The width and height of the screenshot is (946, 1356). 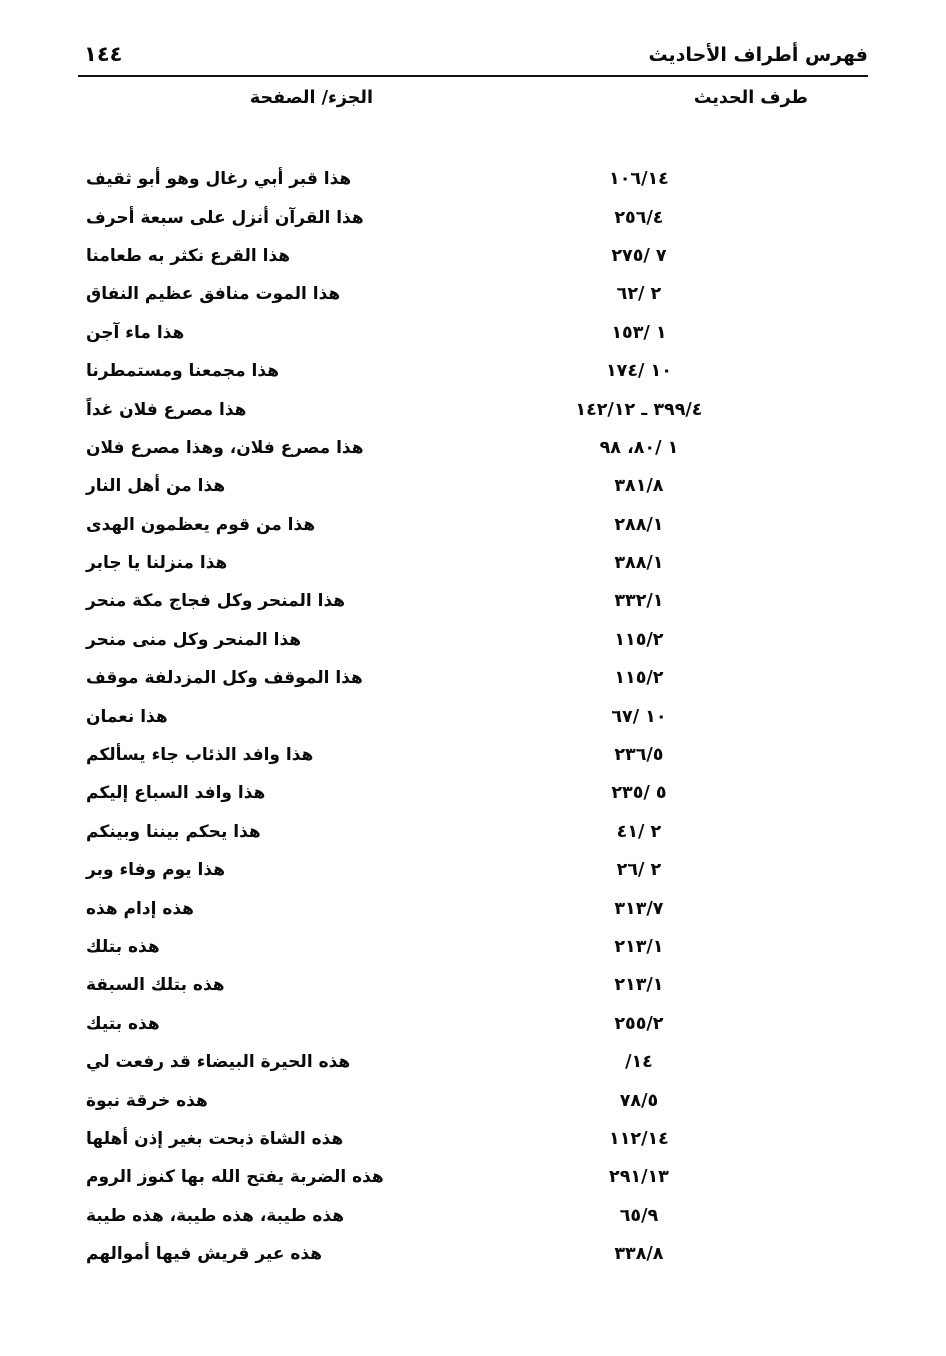 I want to click on hadith-cell: هذا ماء آجن, so click(x=135, y=332).